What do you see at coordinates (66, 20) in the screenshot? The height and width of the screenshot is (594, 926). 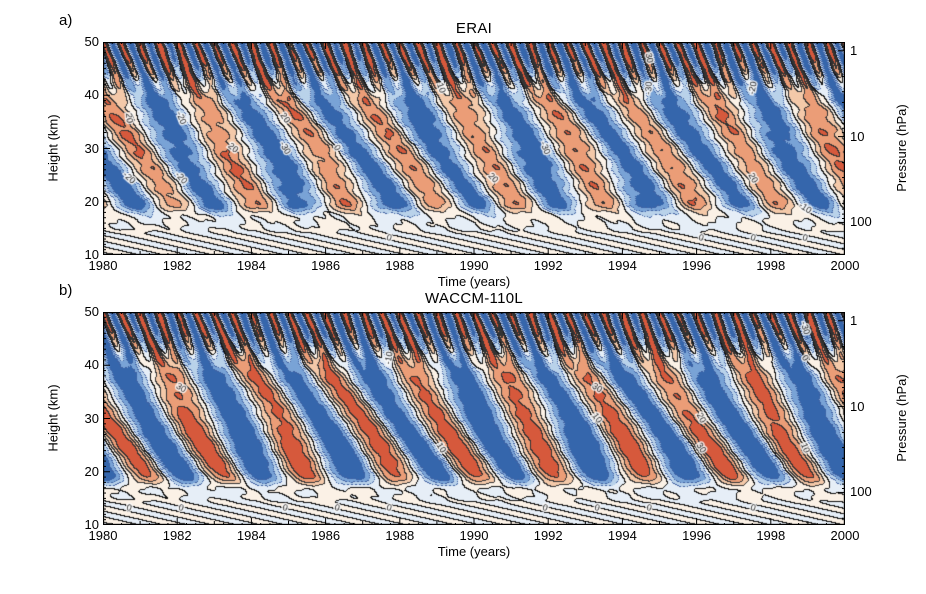 I see `panel-a-corner-label: a)` at bounding box center [66, 20].